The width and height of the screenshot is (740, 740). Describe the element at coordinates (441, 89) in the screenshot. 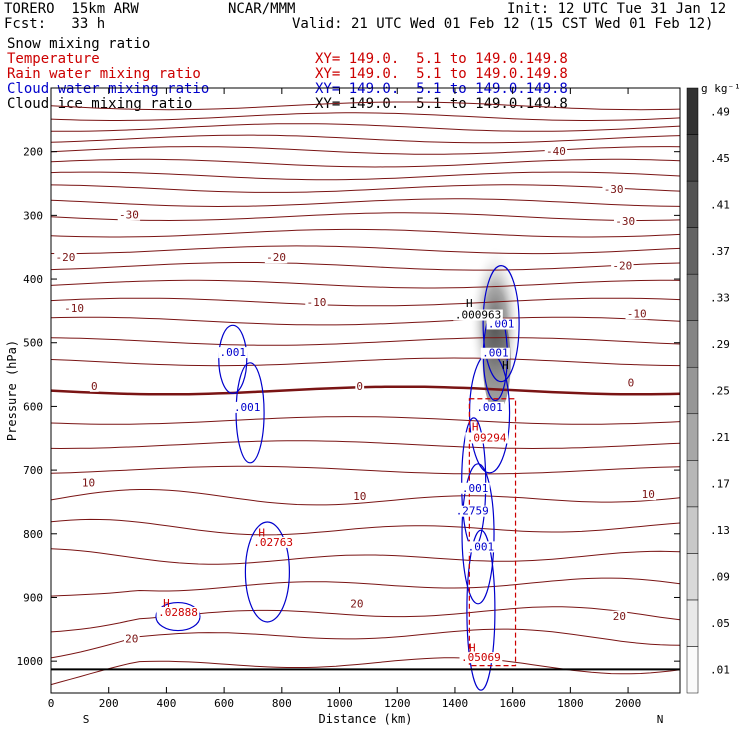

I see `field-cloud-water-xy: XY= 149.0. 5.1 to 149.0.149.8` at that location.